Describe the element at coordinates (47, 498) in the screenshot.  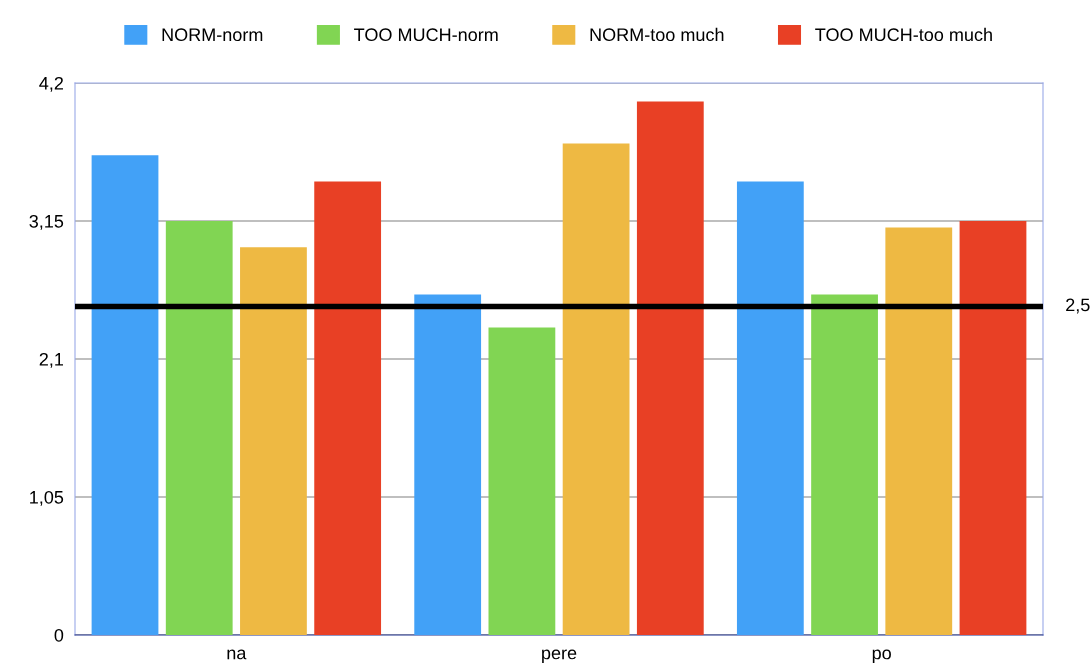
I see `y-tick-label: 1,05` at that location.